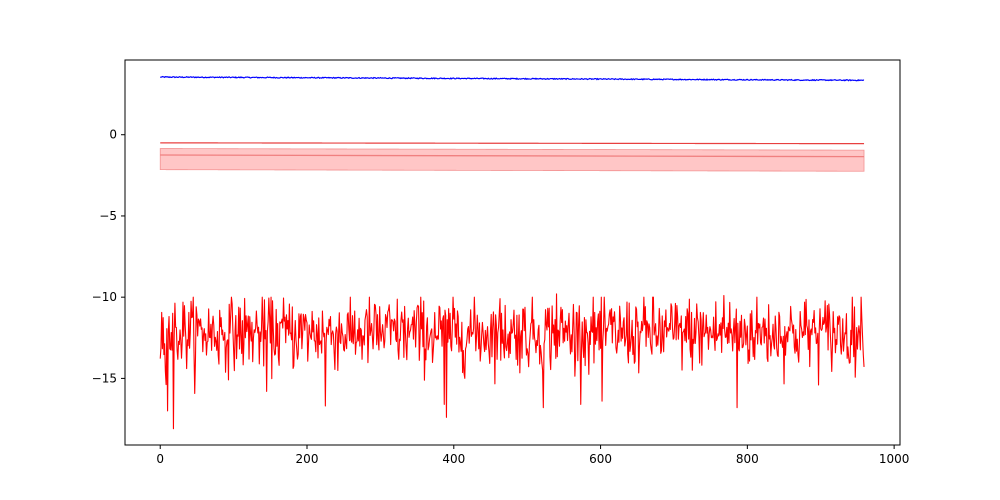  I want to click on x-tick-label-0: 0, so click(160, 459).